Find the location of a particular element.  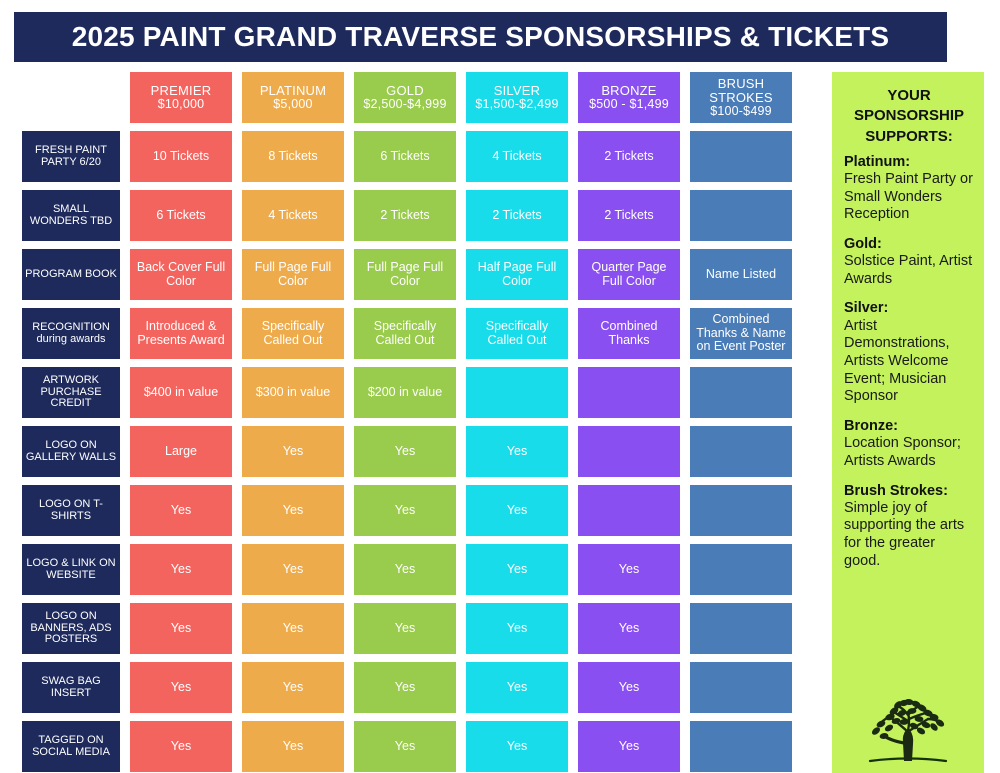

column-header-name: BRONZE is located at coordinates (629, 90).